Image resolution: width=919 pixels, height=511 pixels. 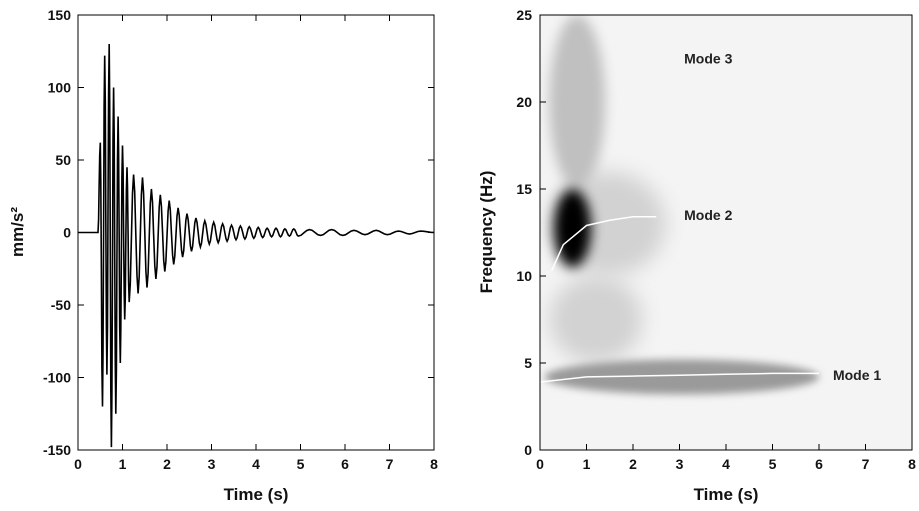 I want to click on left-y-tick-label: -50, so click(x=61, y=305).